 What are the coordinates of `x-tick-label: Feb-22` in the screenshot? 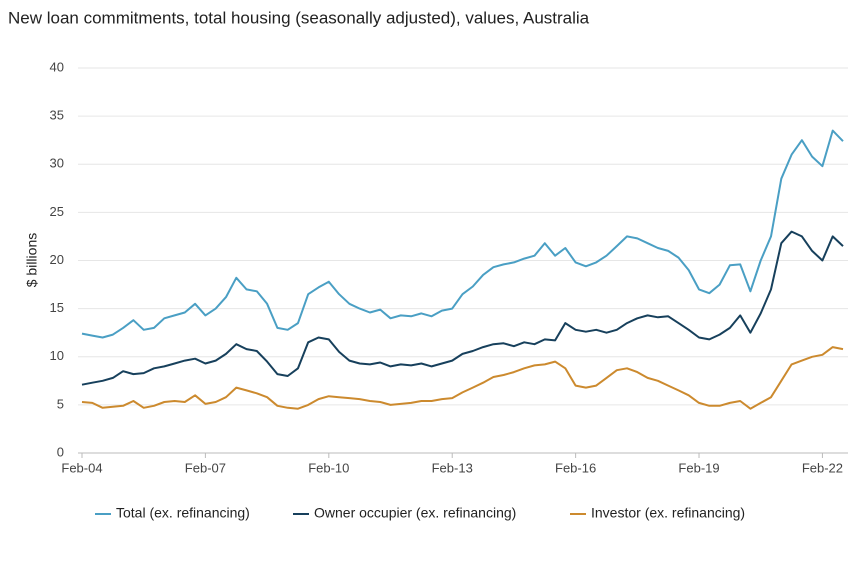 It's located at (822, 467).